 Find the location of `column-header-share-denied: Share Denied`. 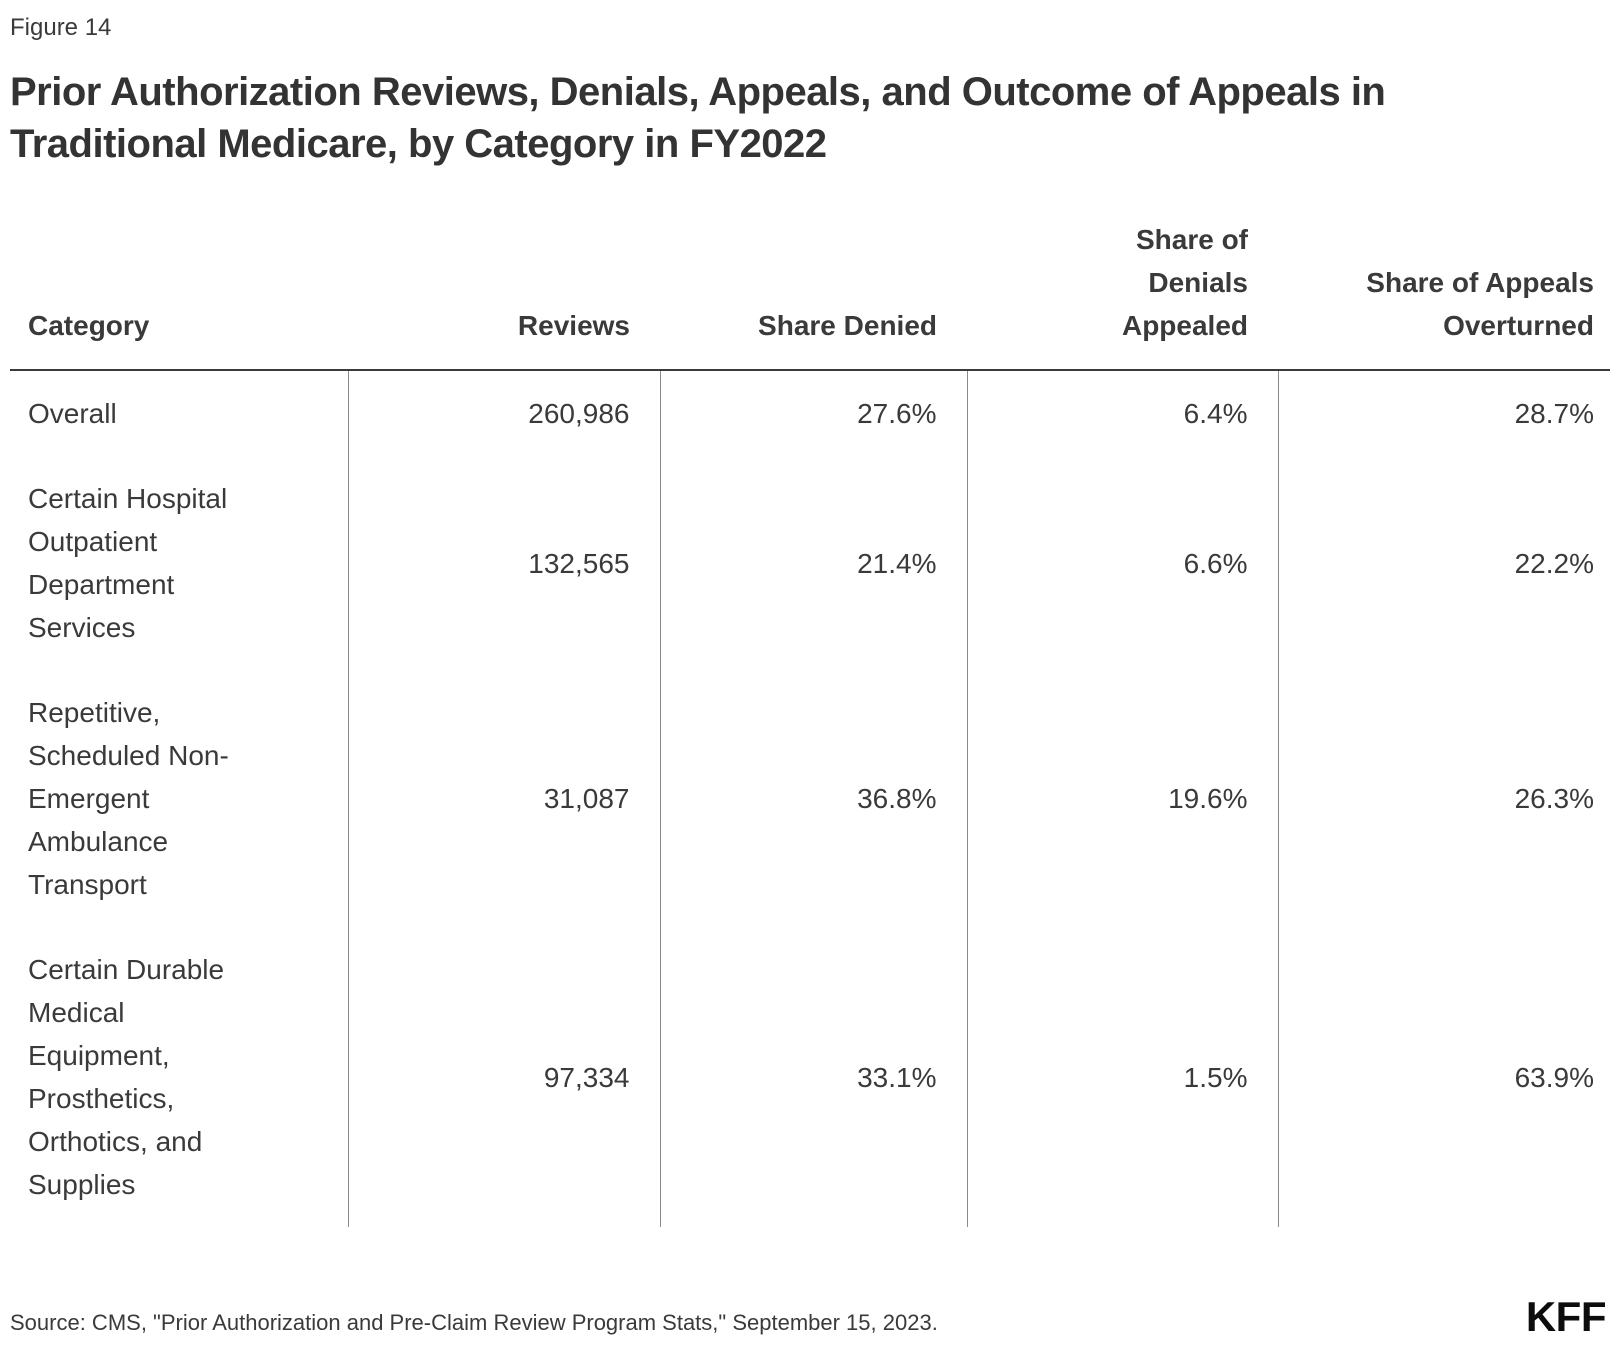

column-header-share-denied: Share Denied is located at coordinates (813, 294).